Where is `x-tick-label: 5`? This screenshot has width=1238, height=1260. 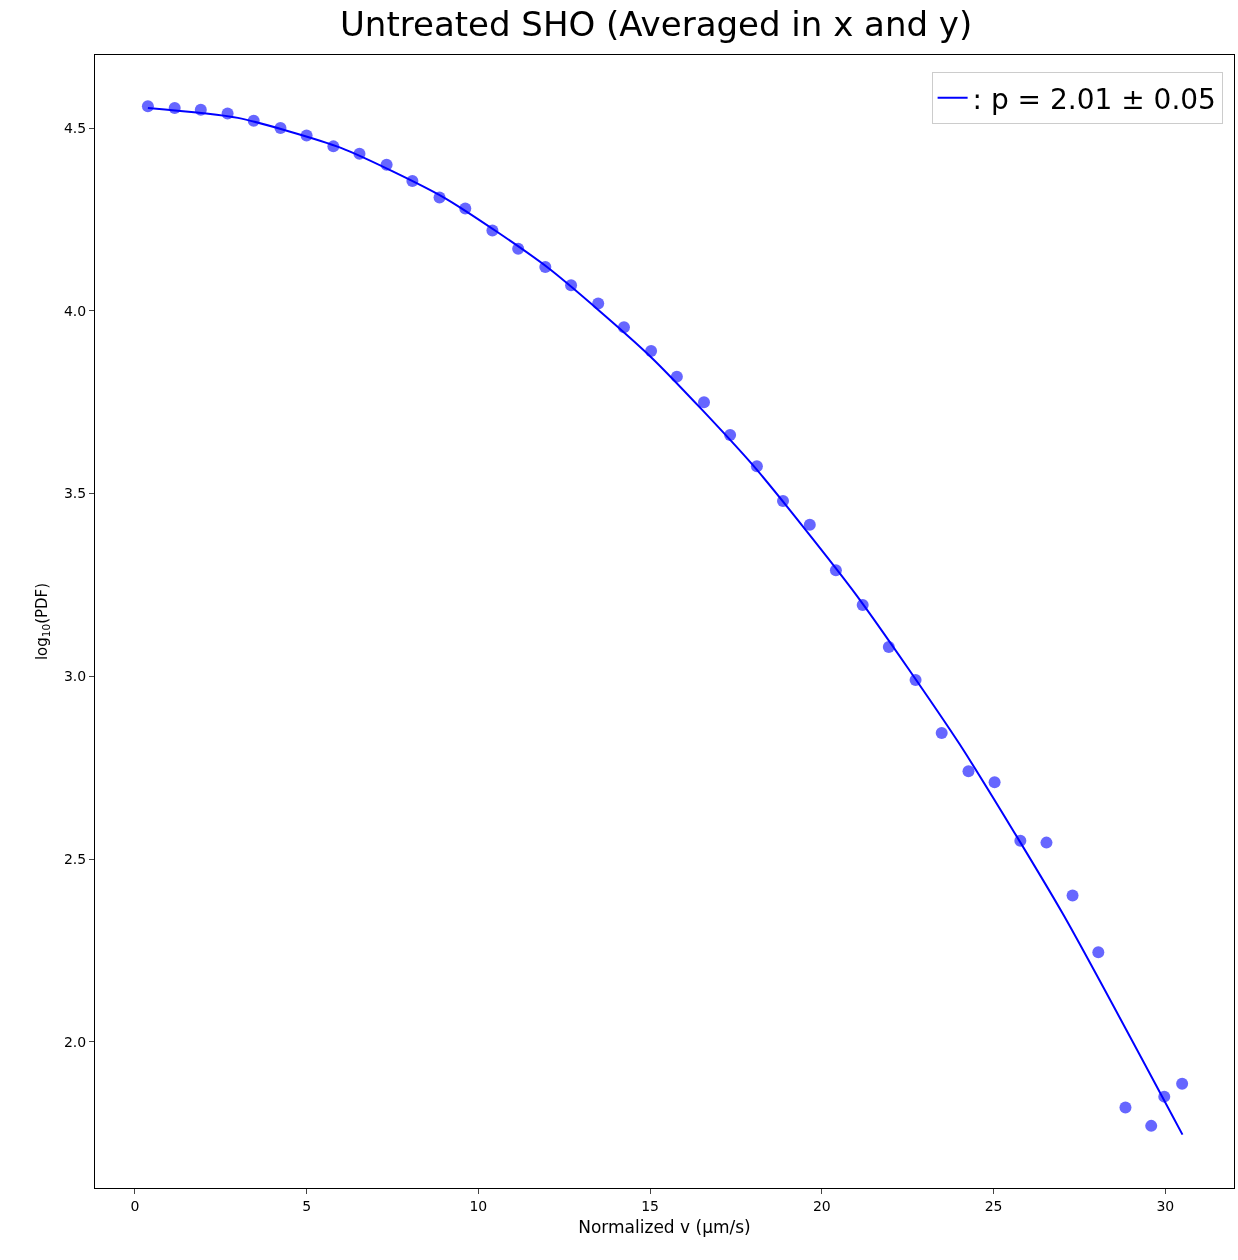
x-tick-label: 5 is located at coordinates (307, 1205).